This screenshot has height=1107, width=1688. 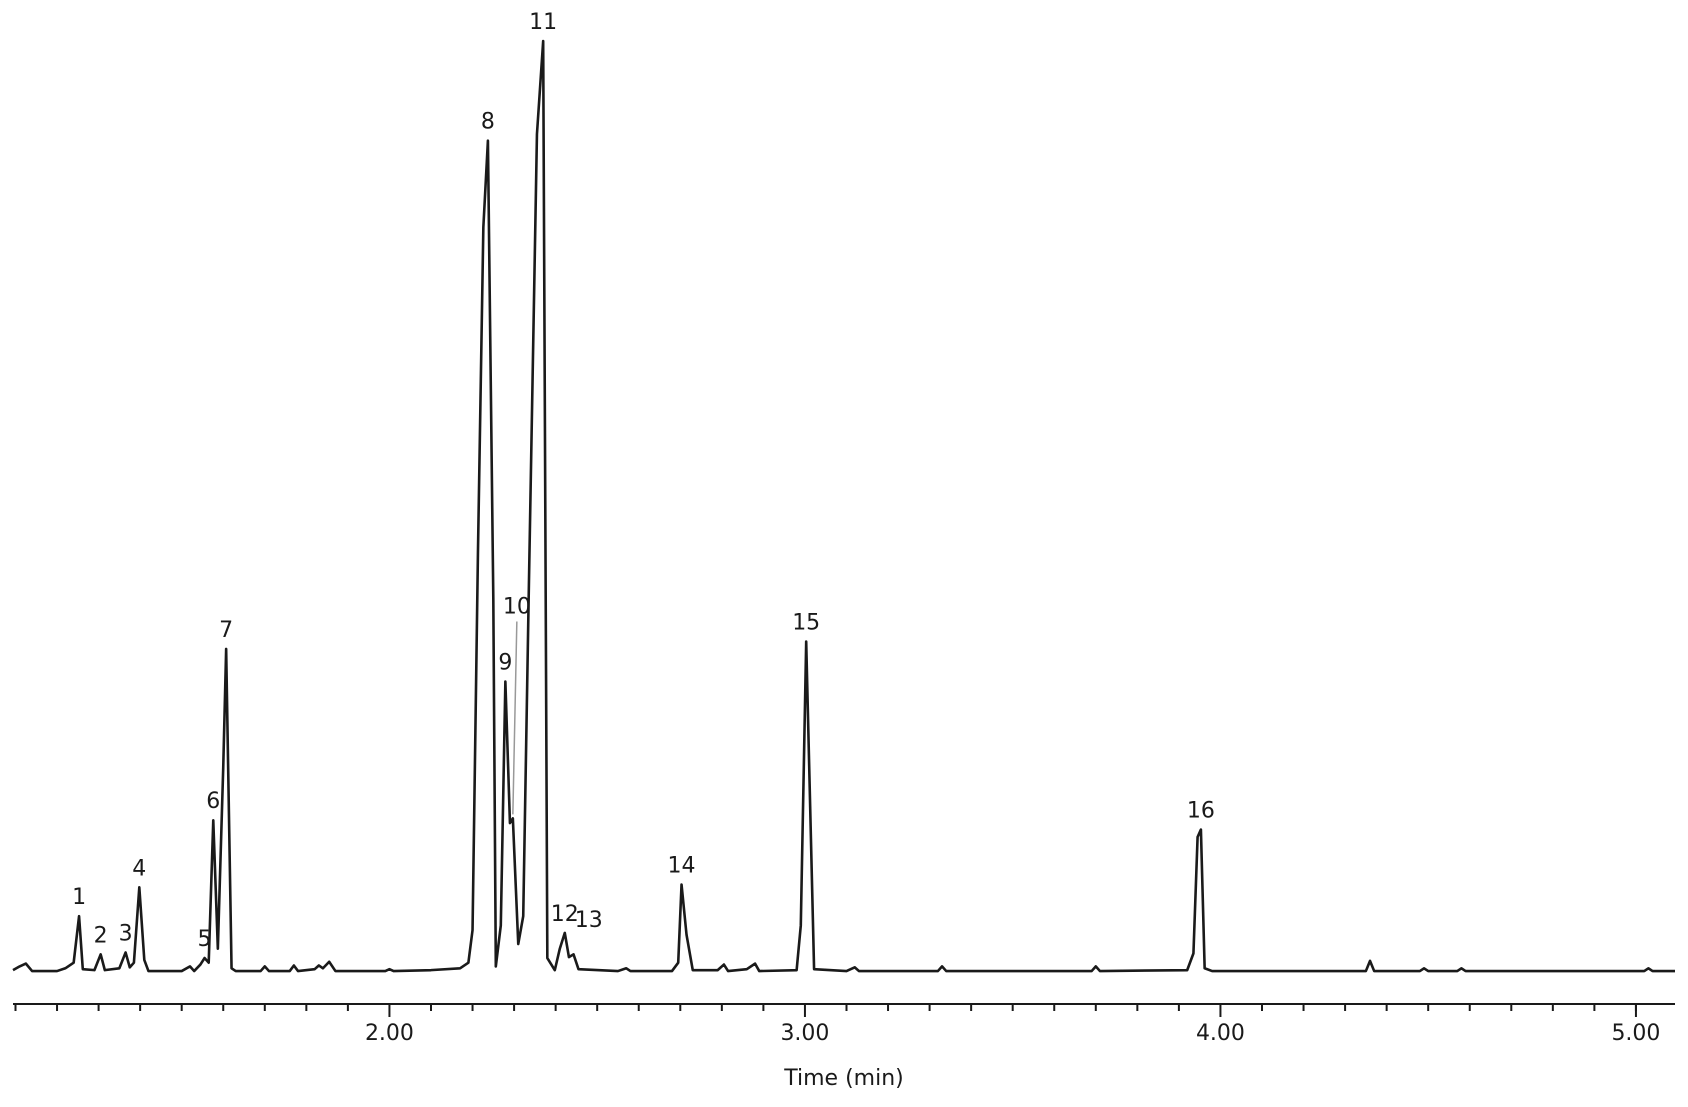 What do you see at coordinates (389, 1033) in the screenshot?
I see `x-tick-label: 2.00` at bounding box center [389, 1033].